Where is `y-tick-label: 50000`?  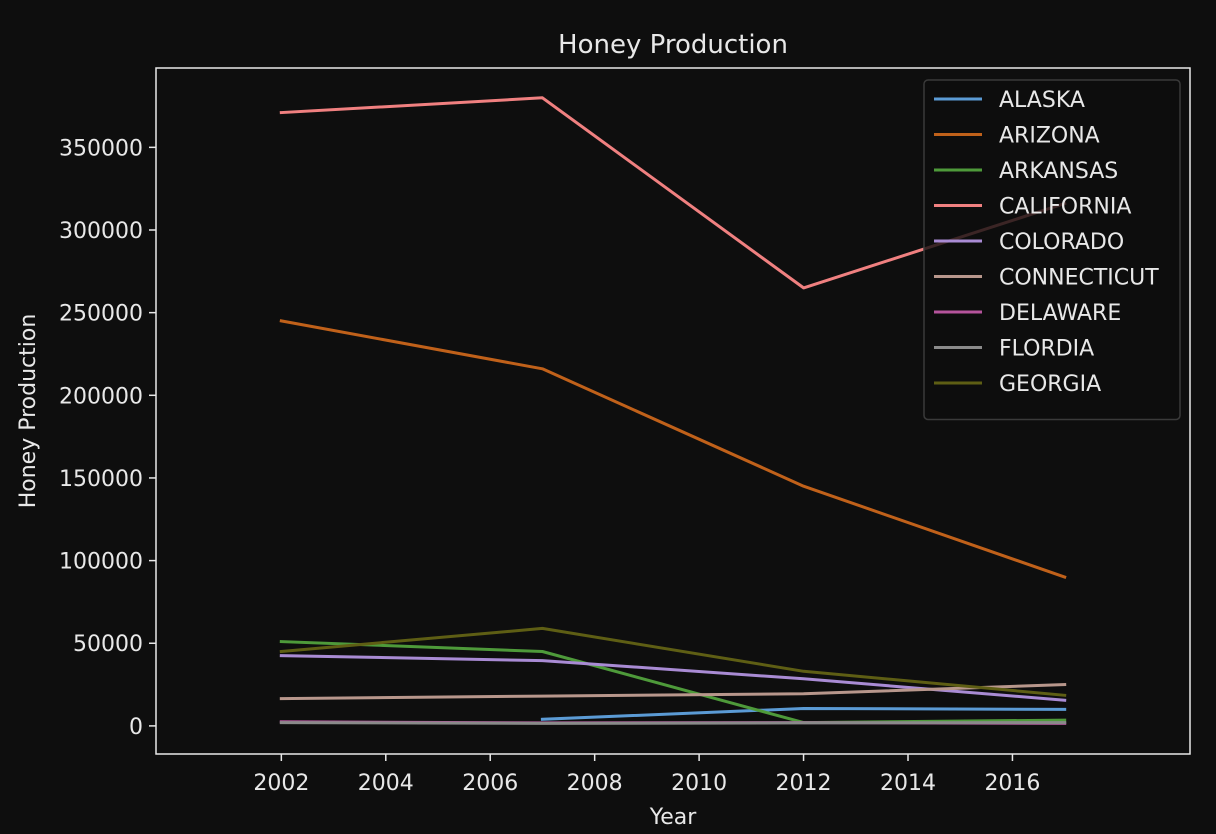 y-tick-label: 50000 is located at coordinates (108, 644).